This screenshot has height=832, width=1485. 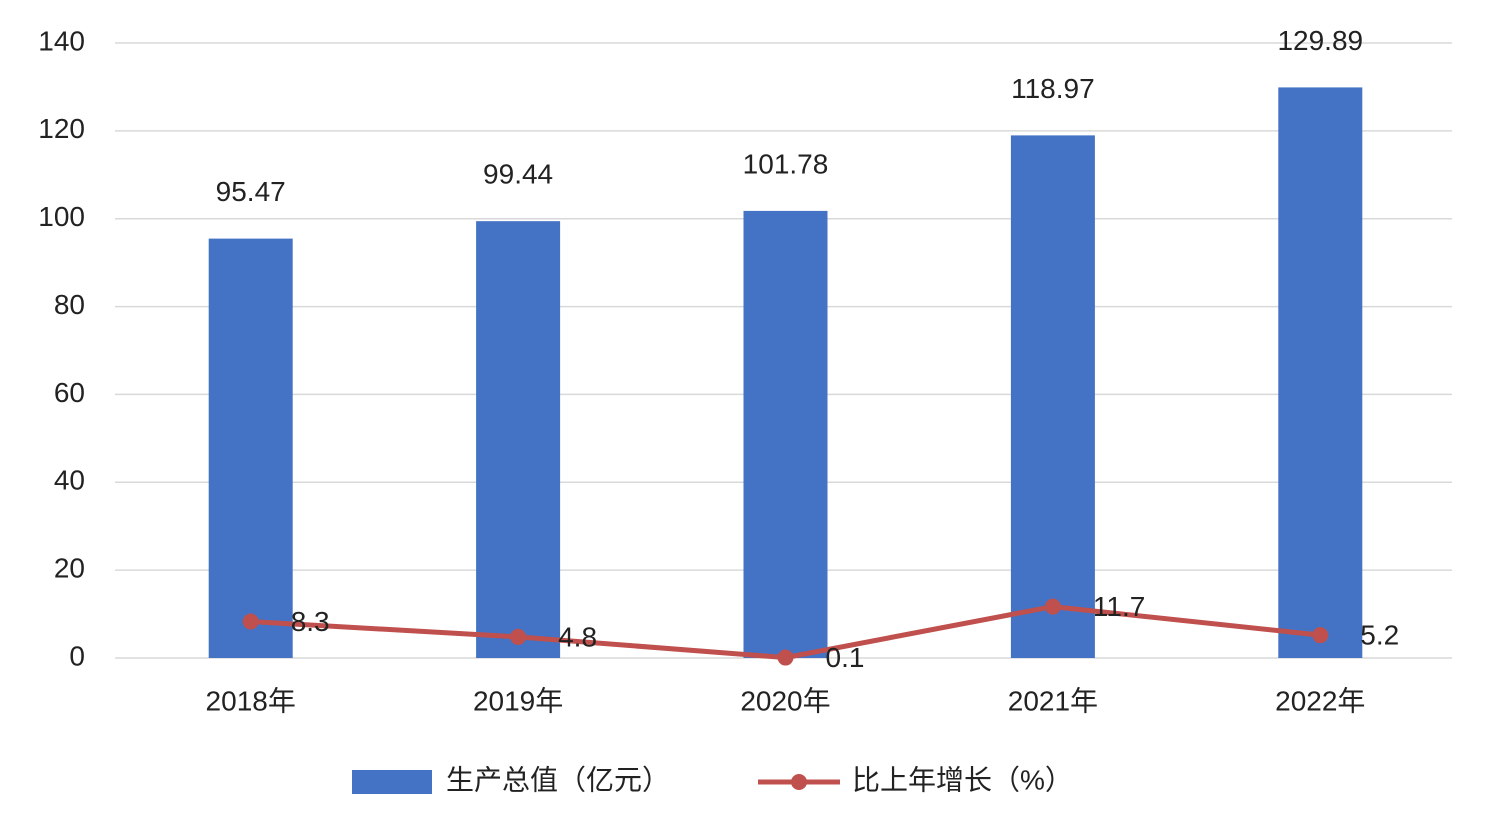 I want to click on y-tick-label: 120, so click(x=61, y=128).